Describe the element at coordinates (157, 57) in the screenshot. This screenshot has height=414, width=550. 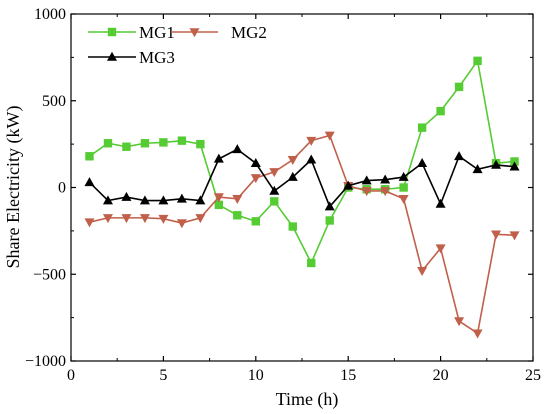
I see `legend-label-mg3: MG3` at that location.